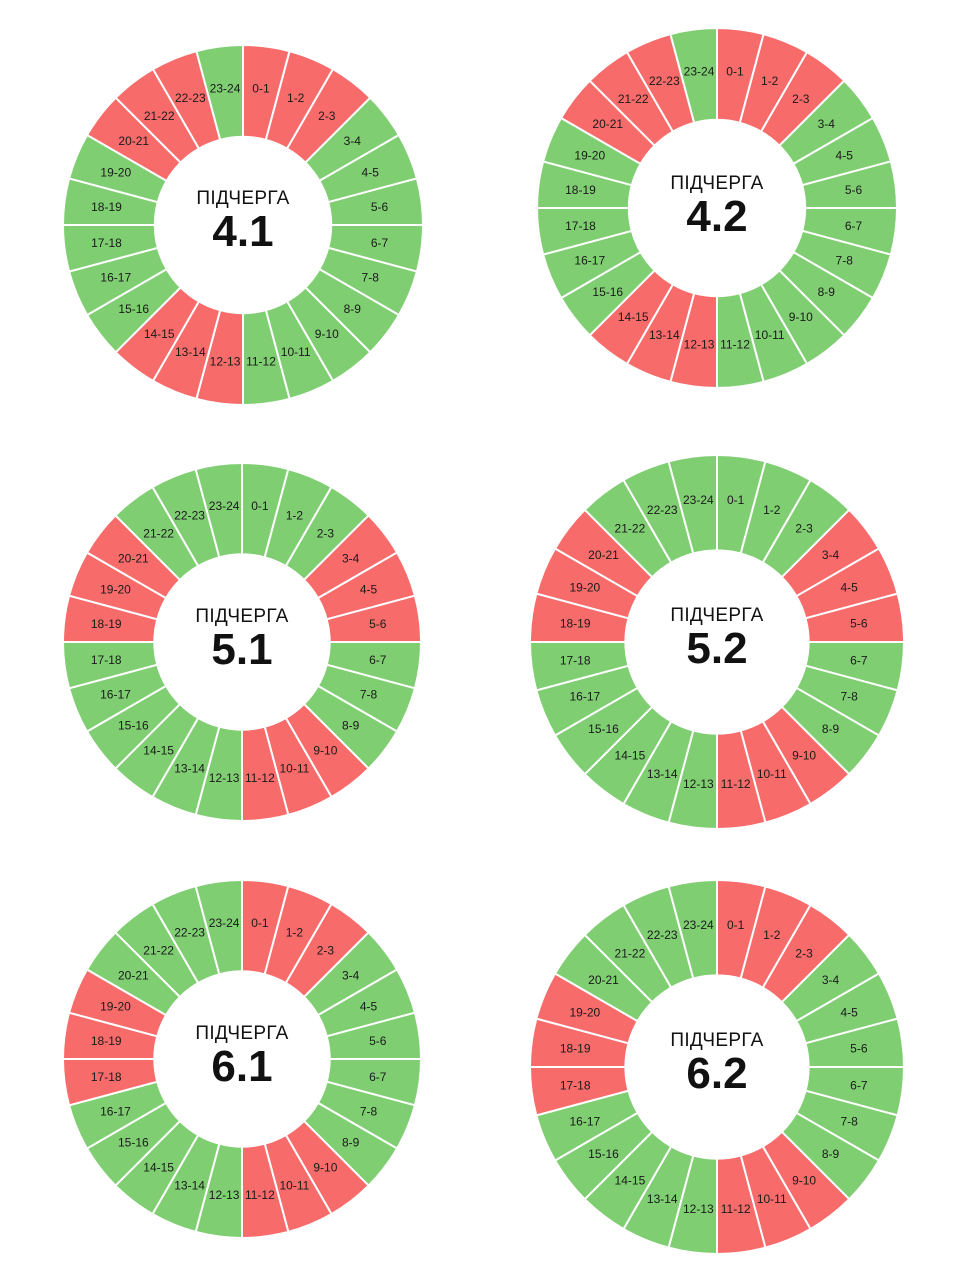 This screenshot has height=1280, width=960. I want to click on subqueue-number: 5.1, so click(242, 649).